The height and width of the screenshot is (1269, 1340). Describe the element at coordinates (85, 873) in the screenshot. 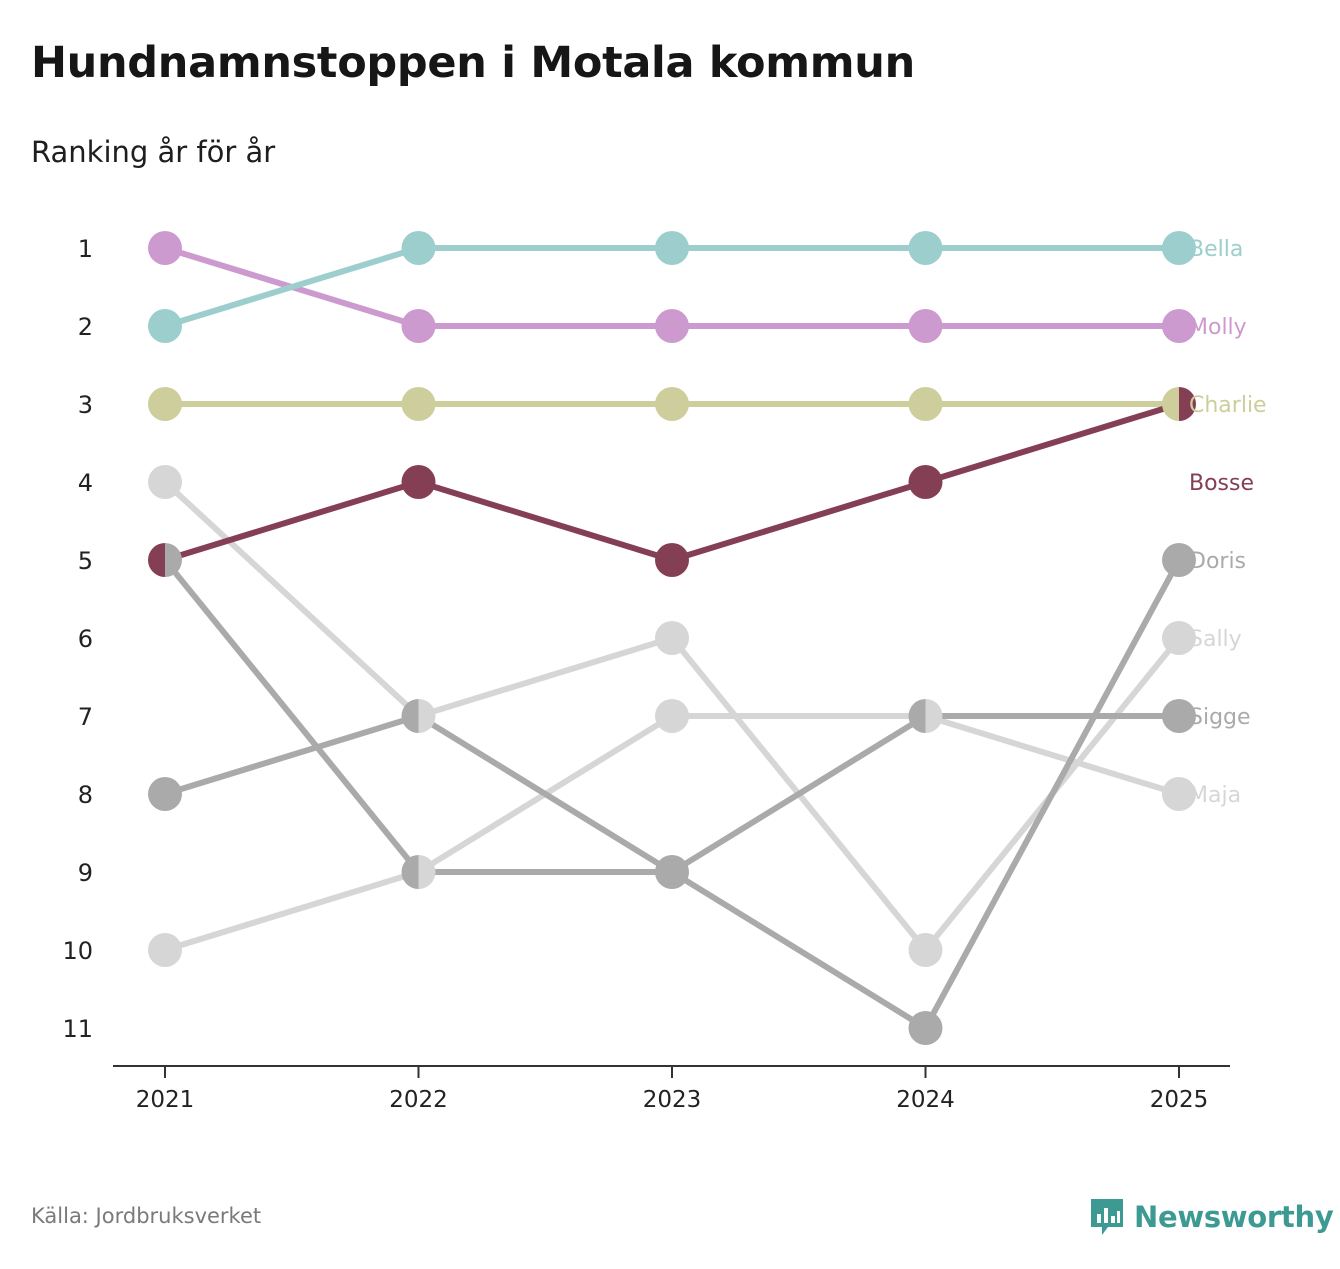

I see `y-tick-label: 9` at that location.